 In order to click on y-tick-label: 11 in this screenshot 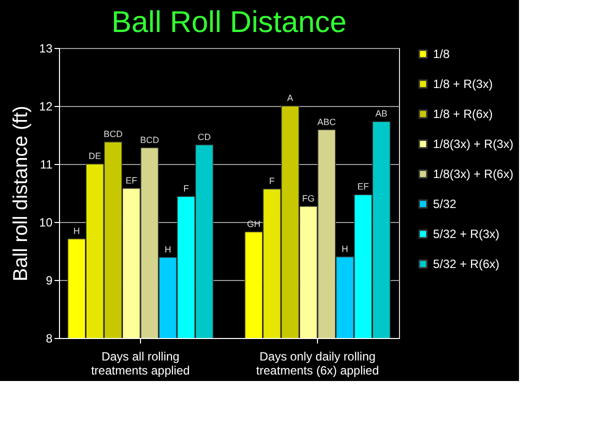, I will do `click(46, 165)`.